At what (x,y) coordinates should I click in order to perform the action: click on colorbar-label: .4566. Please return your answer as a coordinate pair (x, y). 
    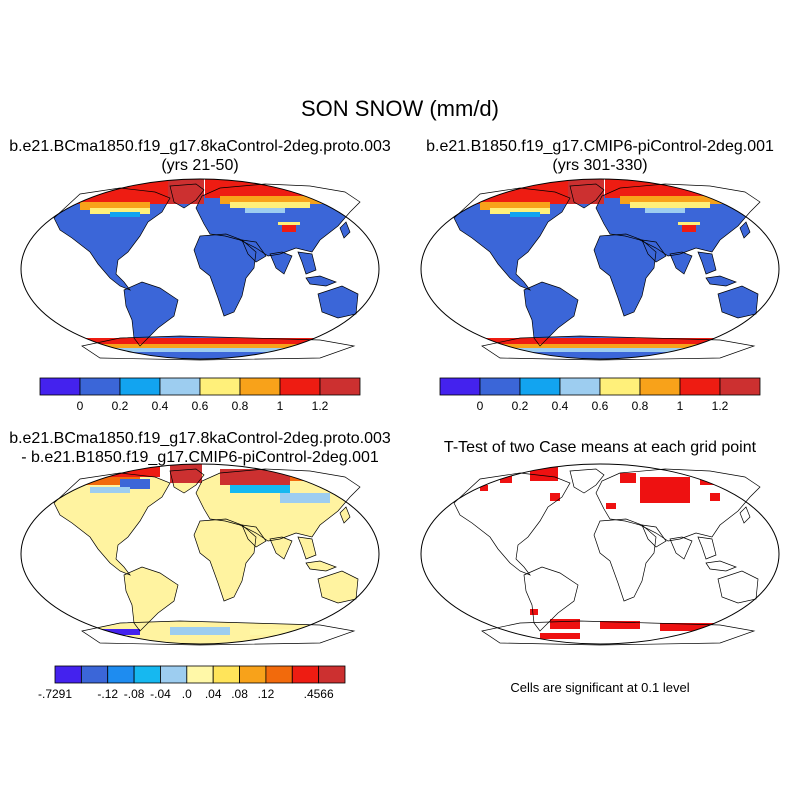
    Looking at the image, I should click on (319, 694).